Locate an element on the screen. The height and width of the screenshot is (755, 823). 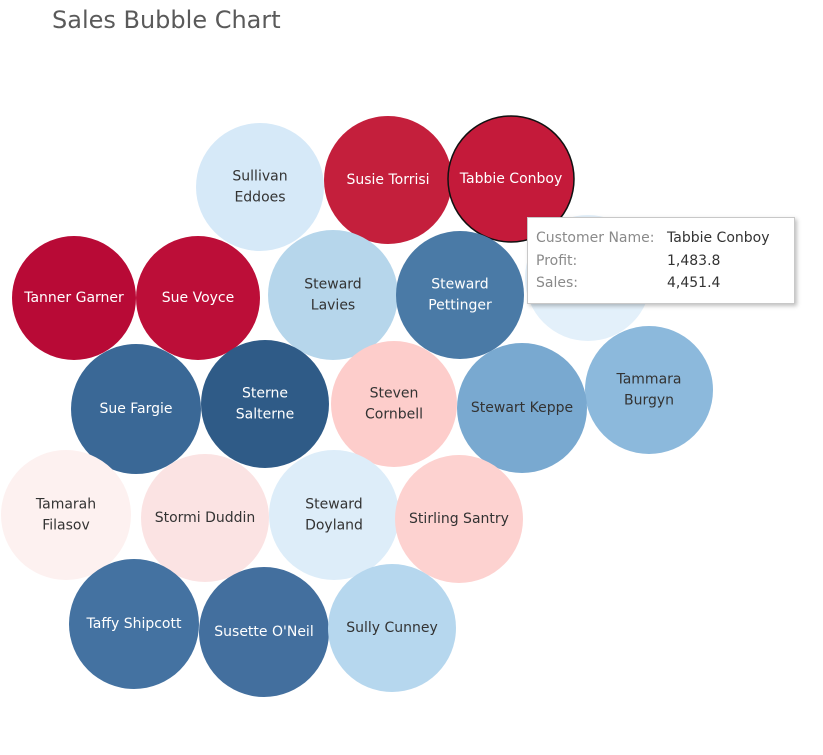
bubble-label: Salterne is located at coordinates (265, 415).